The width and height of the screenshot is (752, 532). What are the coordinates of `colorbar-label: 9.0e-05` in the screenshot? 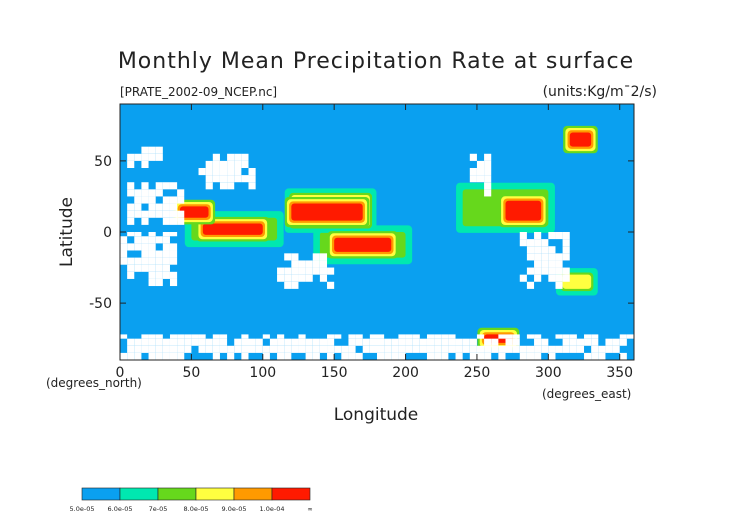 It's located at (234, 509).